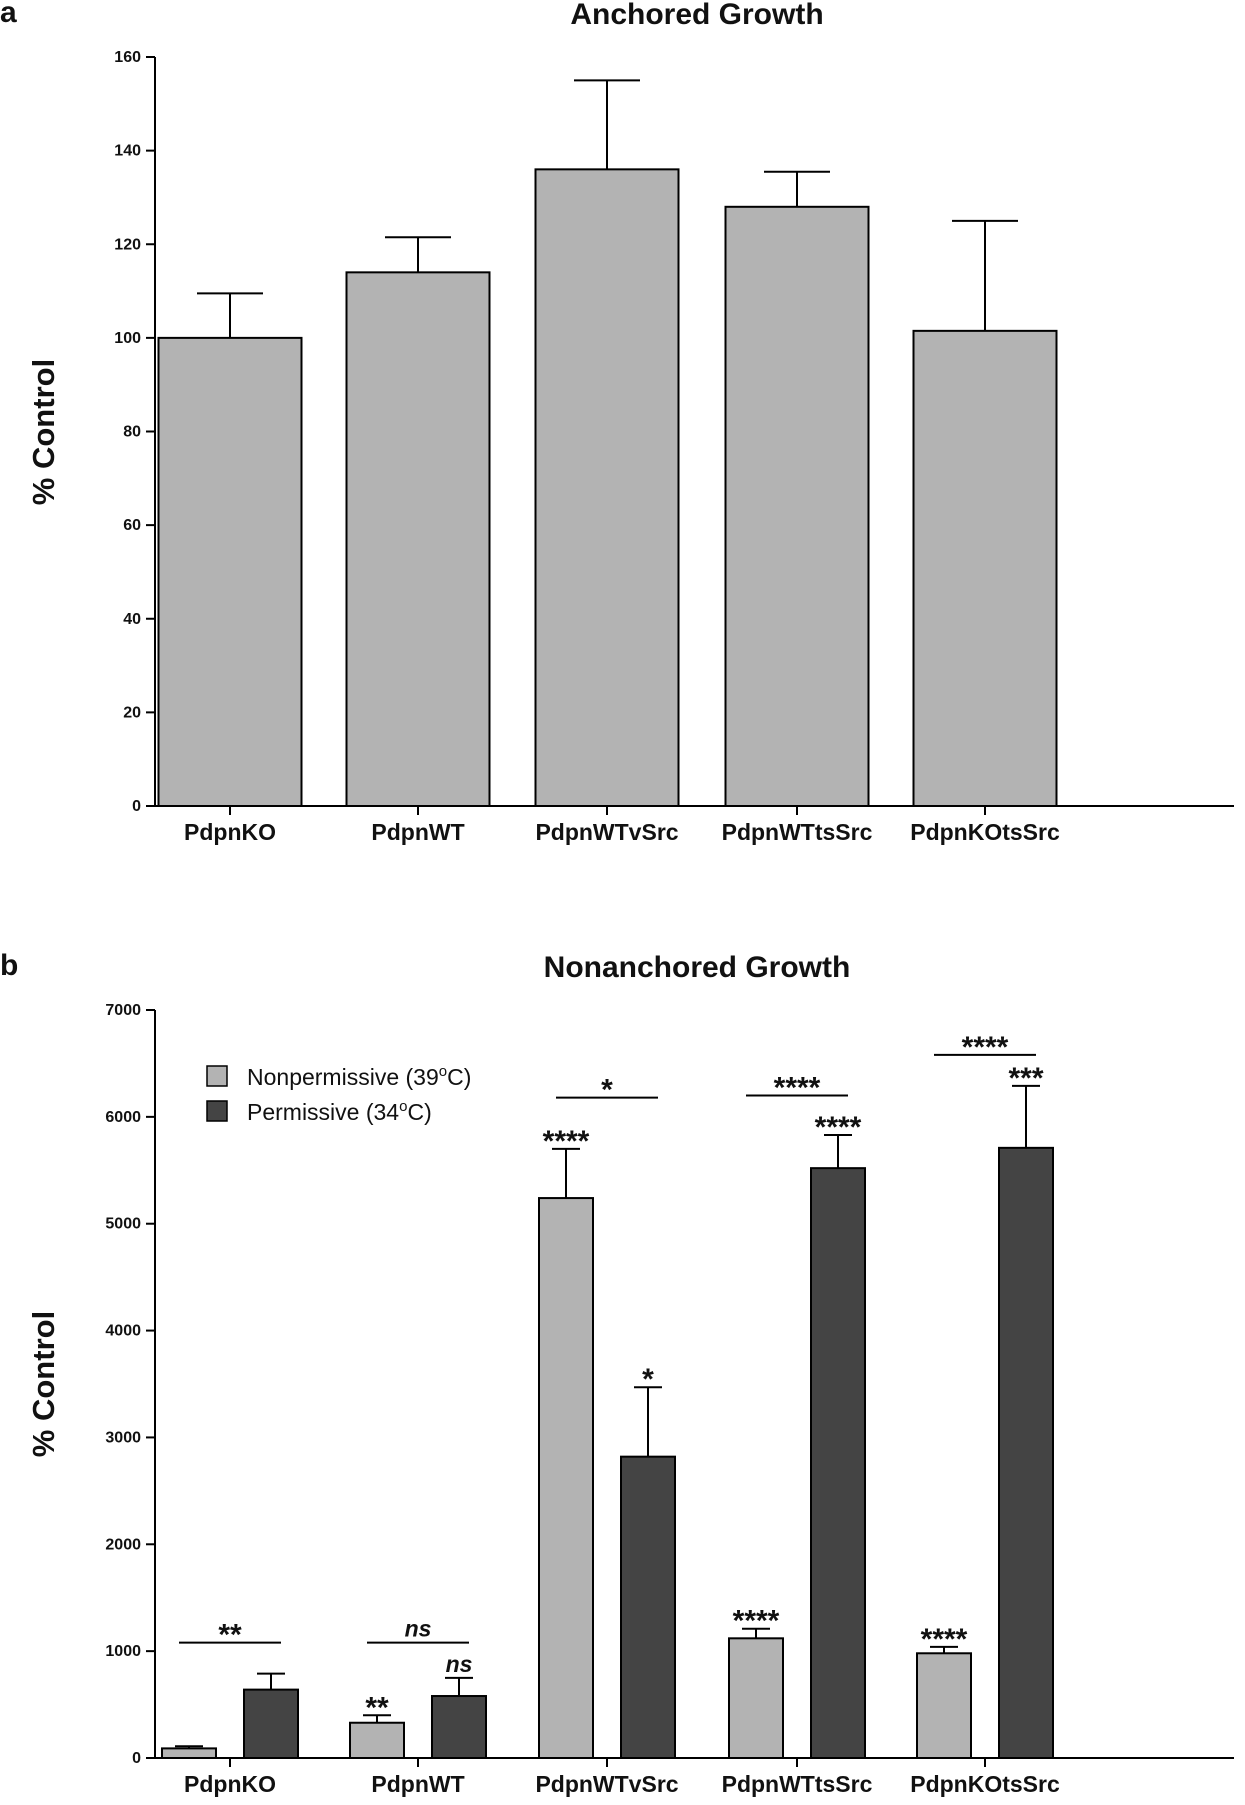  Describe the element at coordinates (132, 712) in the screenshot. I see `panel-a-y-tick-label-20: 20` at that location.